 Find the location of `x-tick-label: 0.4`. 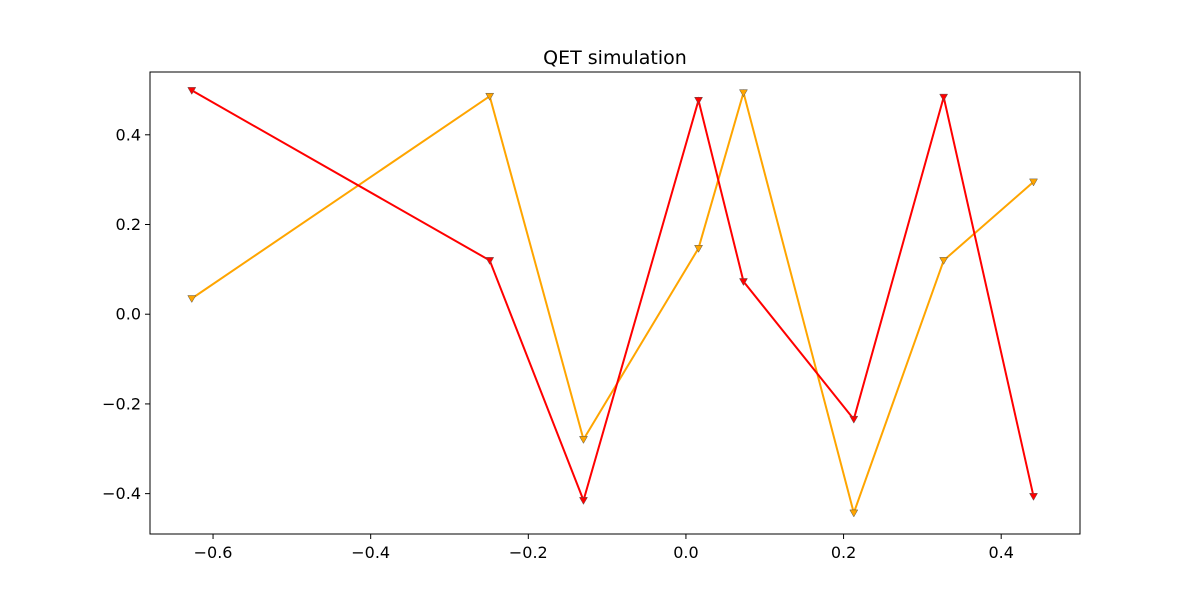

x-tick-label: 0.4 is located at coordinates (1000, 552).